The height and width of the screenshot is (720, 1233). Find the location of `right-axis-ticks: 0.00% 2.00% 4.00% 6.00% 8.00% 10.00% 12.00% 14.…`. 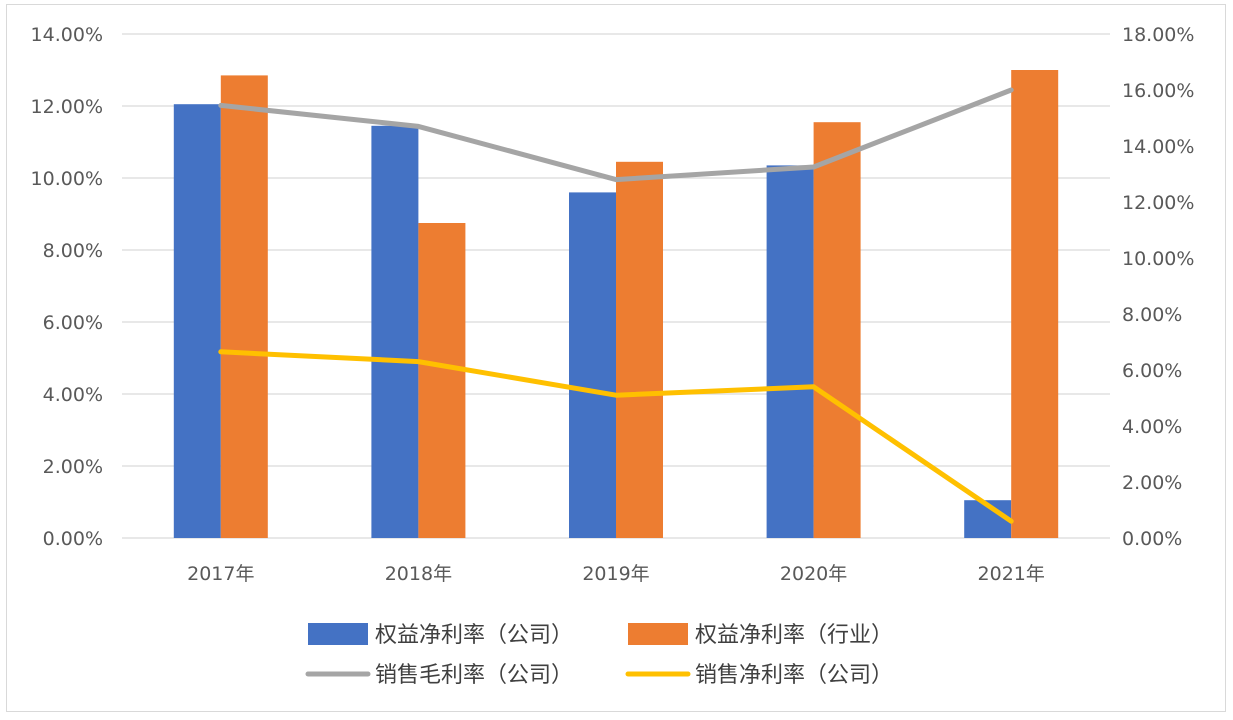

right-axis-ticks: 0.00% 2.00% 4.00% 6.00% 8.00% 10.00% 12.00% 14.… is located at coordinates (1158, 287).